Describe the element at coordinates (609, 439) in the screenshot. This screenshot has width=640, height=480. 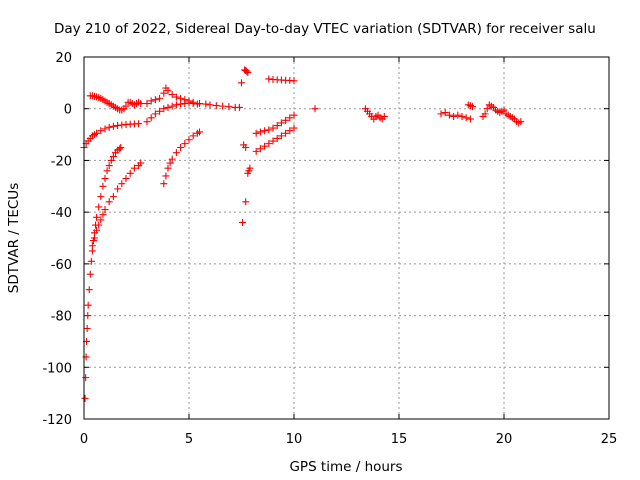
I see `x-tick-label: 25` at that location.